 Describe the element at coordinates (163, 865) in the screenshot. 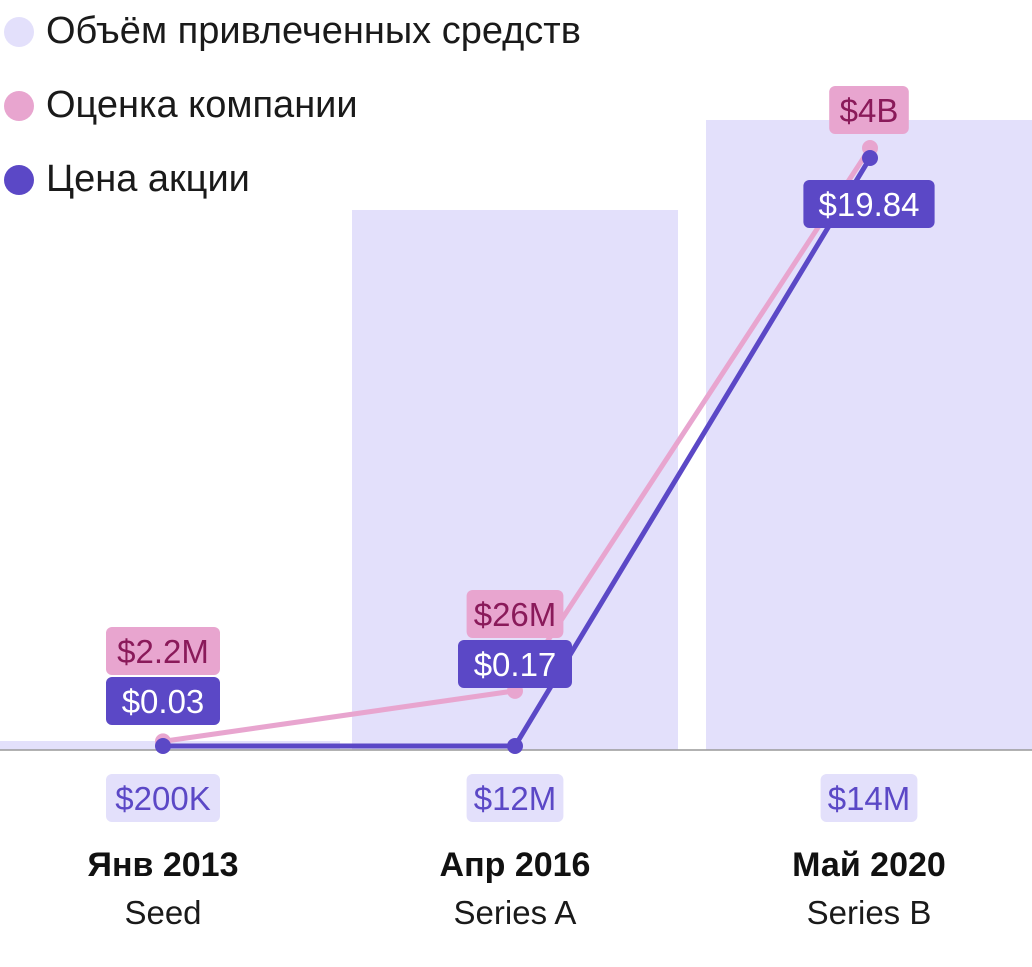

I see `x-tick-label-1: Янв 2013` at that location.